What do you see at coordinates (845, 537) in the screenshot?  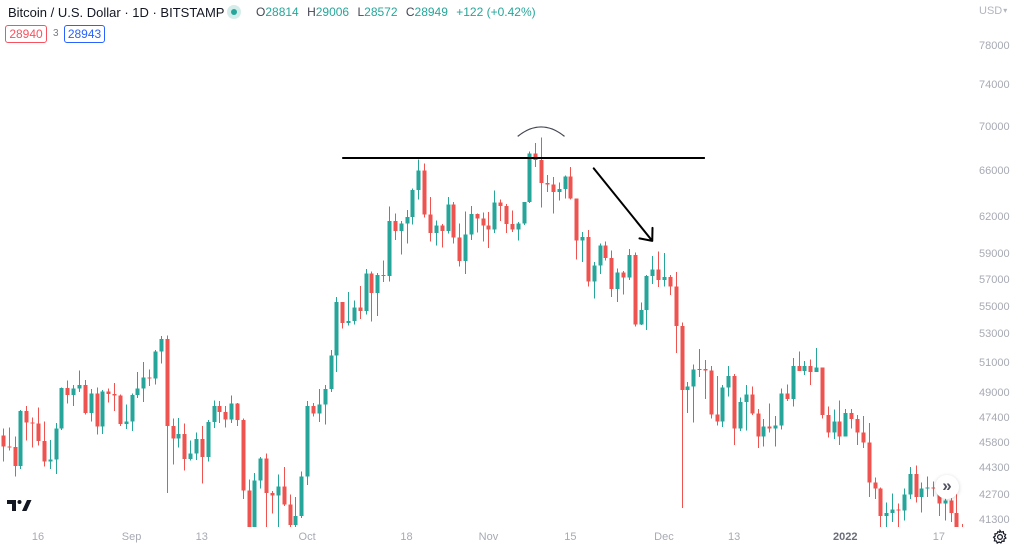 I see `time-tick-label: 2022` at bounding box center [845, 537].